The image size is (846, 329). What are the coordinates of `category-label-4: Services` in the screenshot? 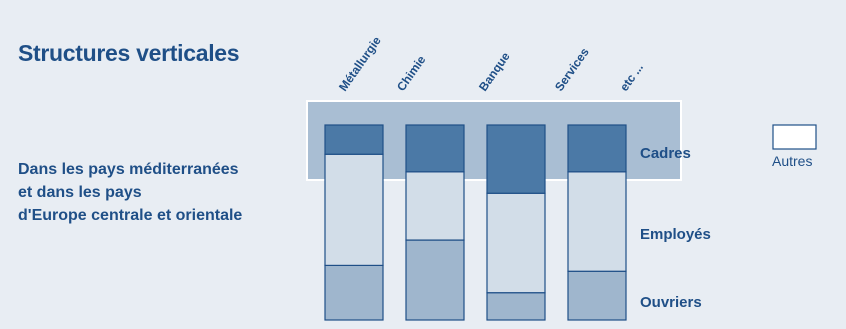 It's located at (572, 69).